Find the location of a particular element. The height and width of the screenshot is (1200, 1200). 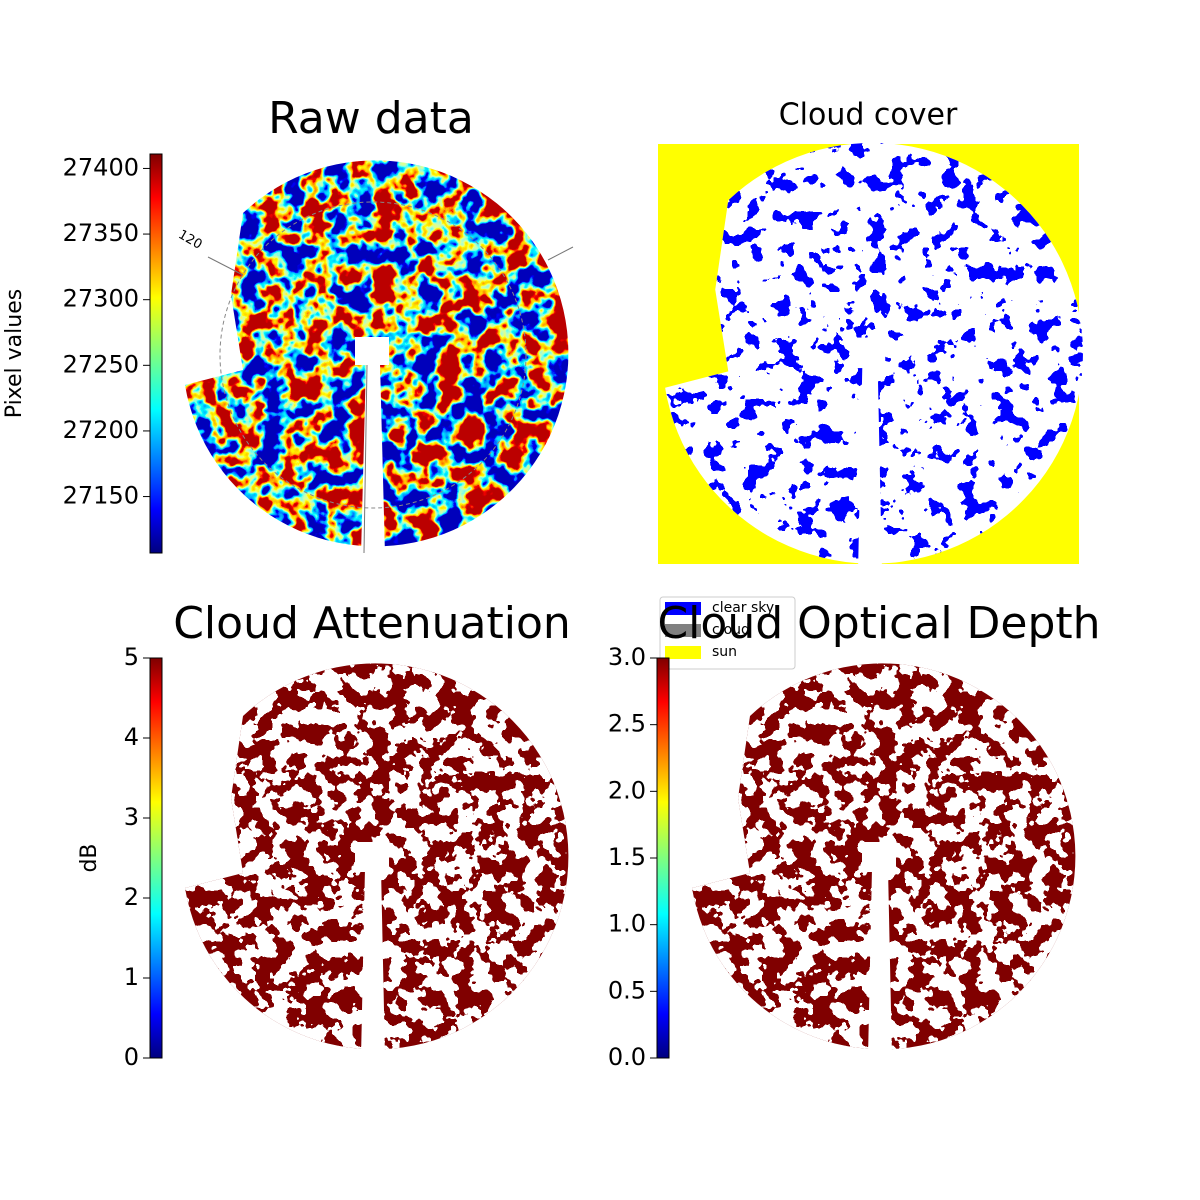

colorbar-label: Pixel values is located at coordinates (14, 353).